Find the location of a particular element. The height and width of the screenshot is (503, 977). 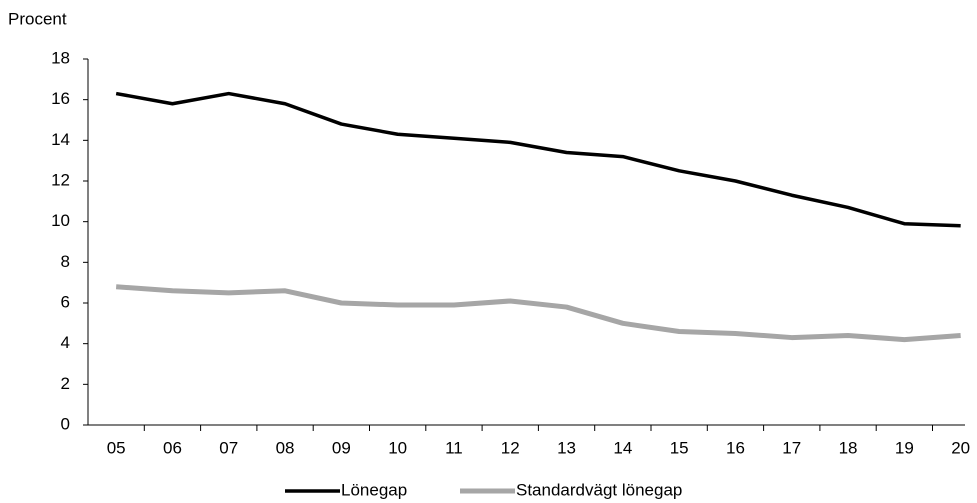

x-tick-label: 14 is located at coordinates (622, 447).